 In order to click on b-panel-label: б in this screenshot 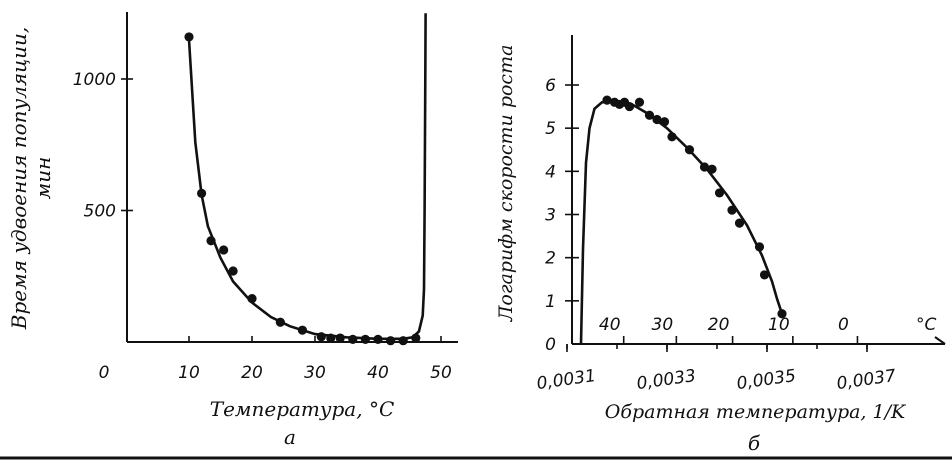, I will do `click(754, 443)`.